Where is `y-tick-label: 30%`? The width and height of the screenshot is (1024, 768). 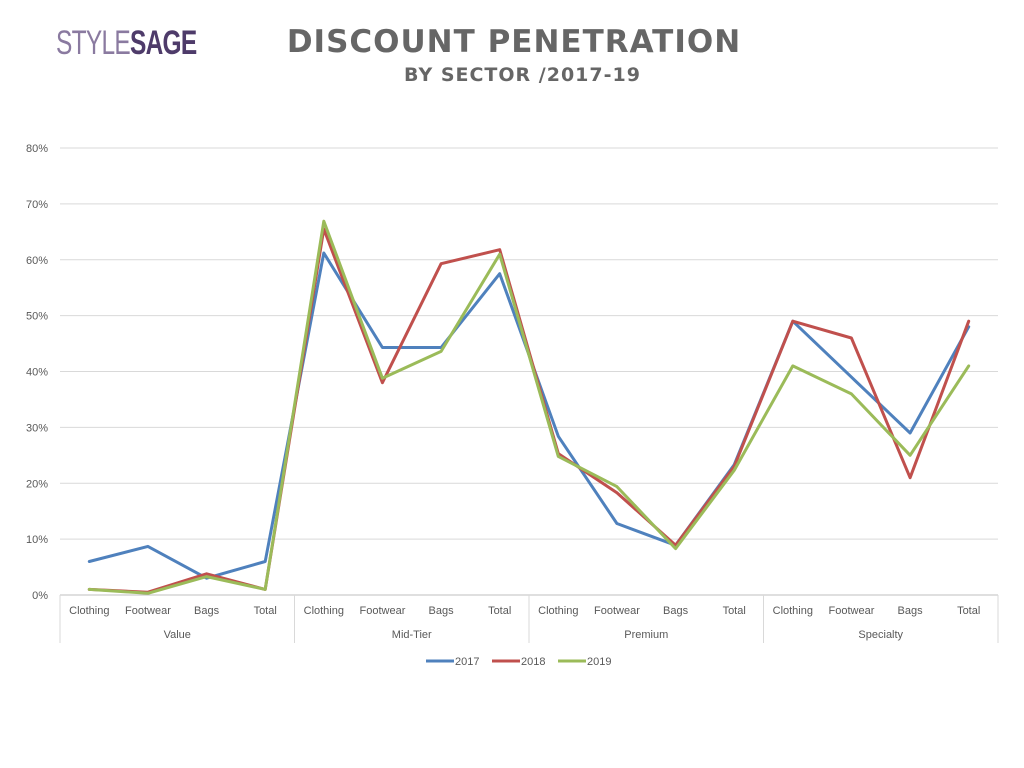
y-tick-label: 30% is located at coordinates (37, 428).